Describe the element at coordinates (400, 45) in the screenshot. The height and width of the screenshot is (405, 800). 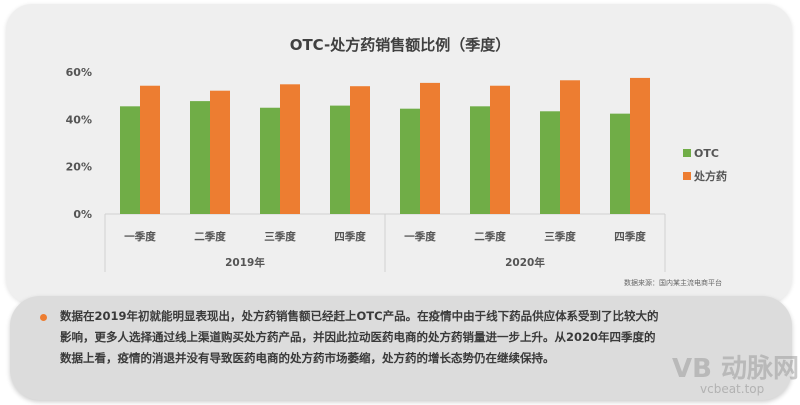
I see `chart-title: OTC-处方药销售额比例（季度）` at that location.